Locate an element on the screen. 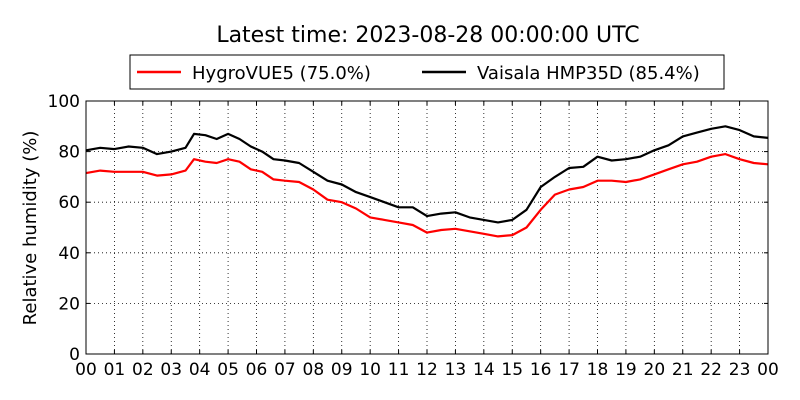 The image size is (800, 400). x-tick-label: 11 is located at coordinates (399, 370).